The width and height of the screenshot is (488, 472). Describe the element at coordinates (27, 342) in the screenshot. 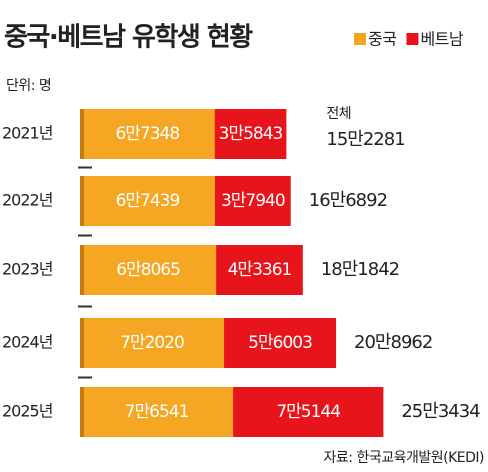

I see `y-tick-label: 2024년` at that location.